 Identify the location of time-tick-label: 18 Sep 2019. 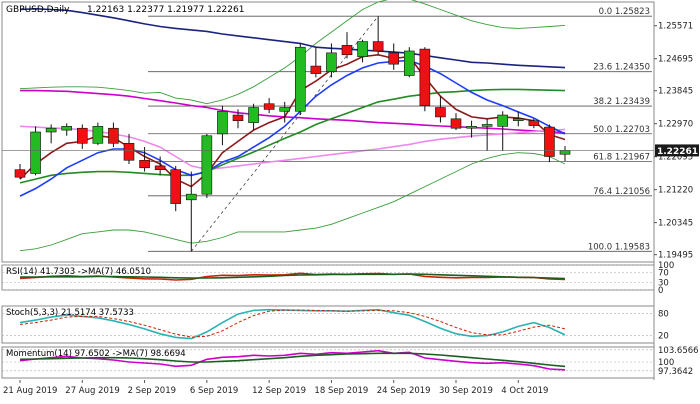
(341, 391).